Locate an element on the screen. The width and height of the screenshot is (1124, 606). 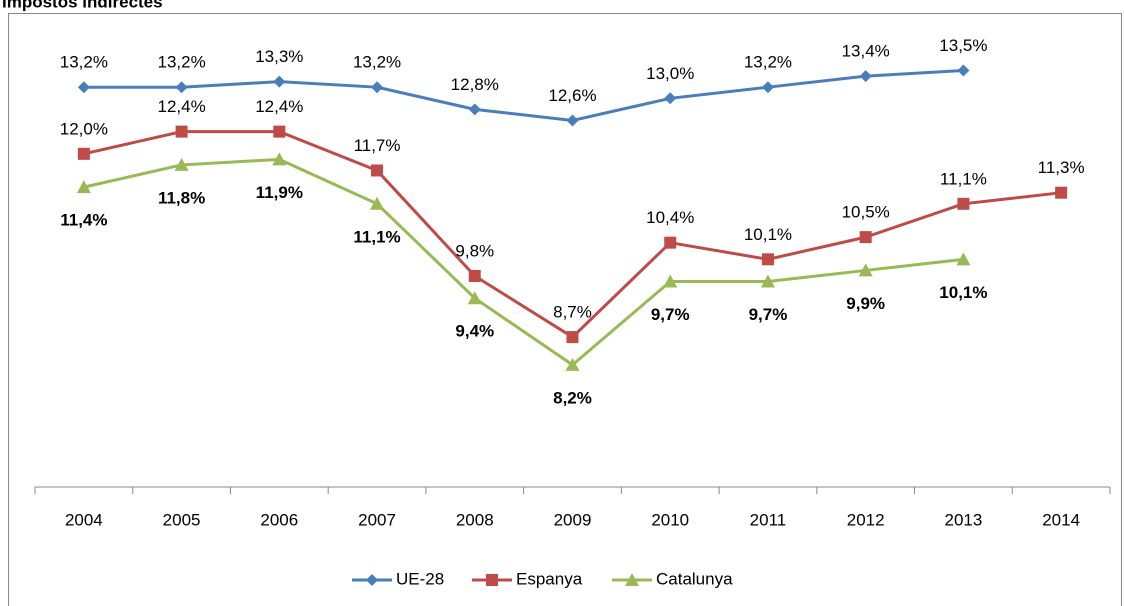
legend-label: Catalunya is located at coordinates (694, 578).